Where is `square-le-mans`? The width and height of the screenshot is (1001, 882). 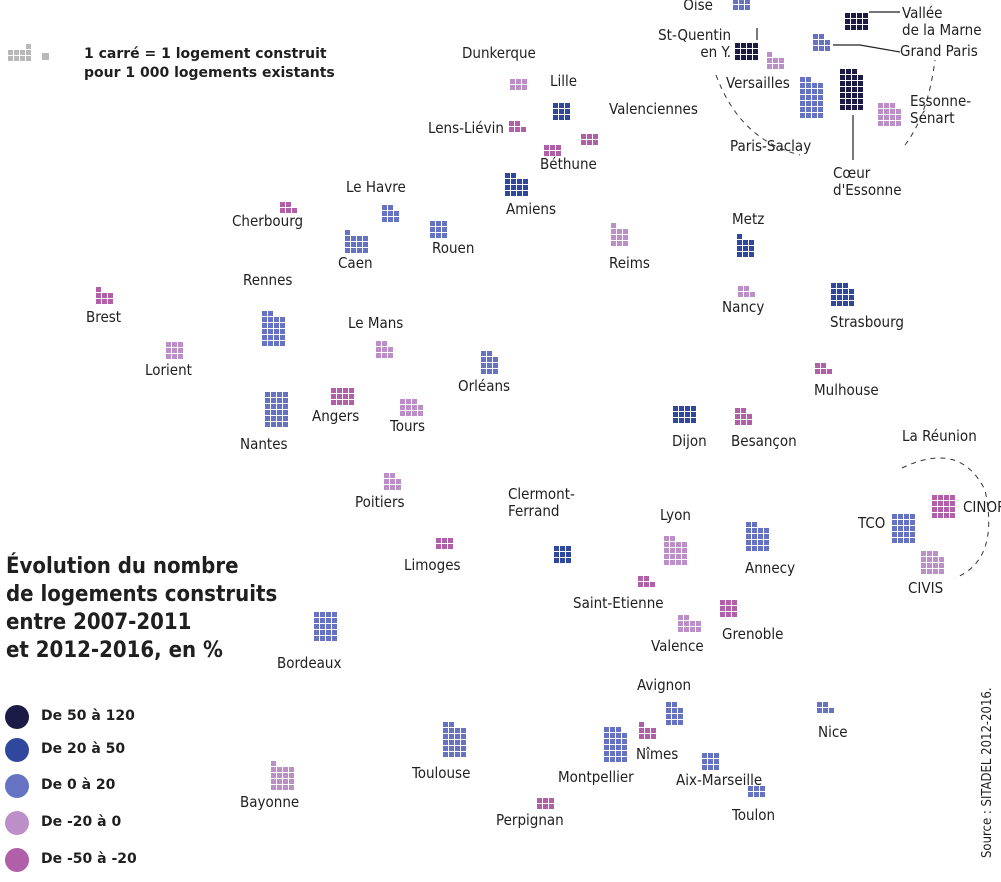
square-le-mans is located at coordinates (378, 355).